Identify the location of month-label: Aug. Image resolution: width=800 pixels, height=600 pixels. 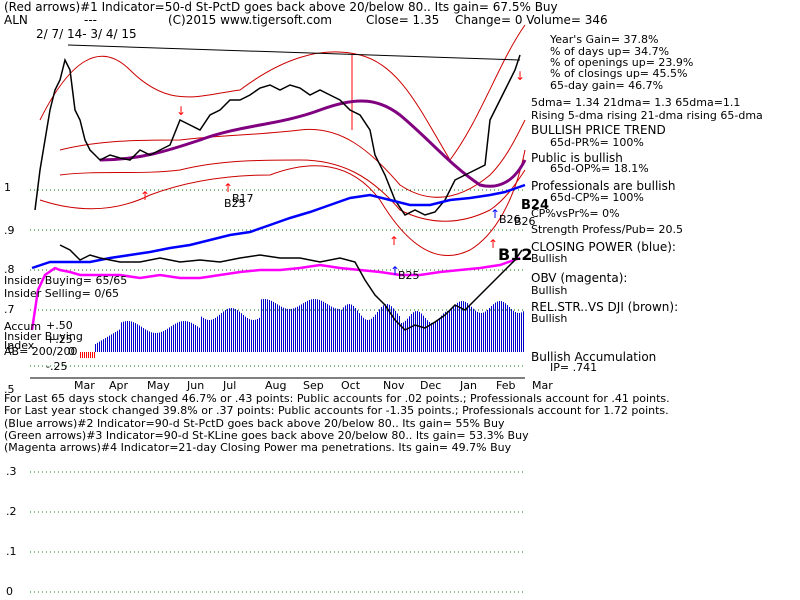
(276, 385).